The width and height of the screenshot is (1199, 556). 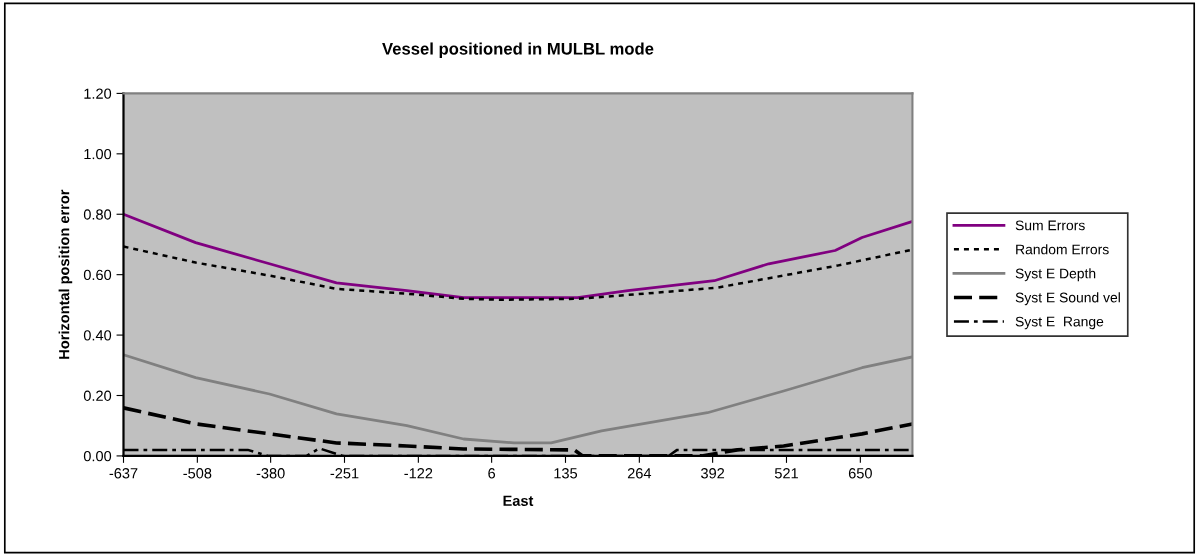 I want to click on x-axis-title: East, so click(x=518, y=500).